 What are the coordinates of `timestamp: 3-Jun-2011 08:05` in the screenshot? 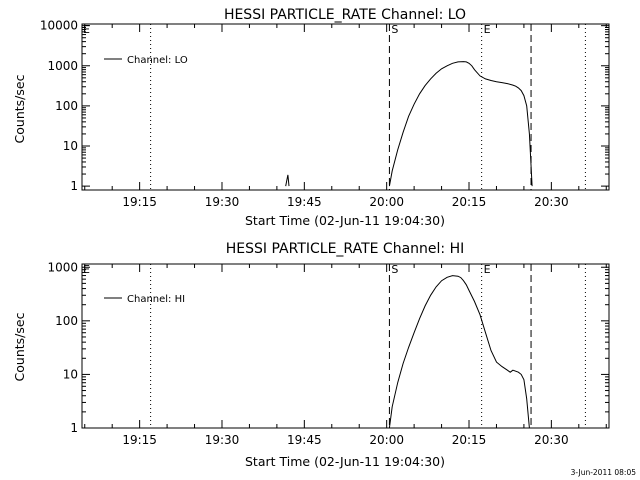 It's located at (604, 472).